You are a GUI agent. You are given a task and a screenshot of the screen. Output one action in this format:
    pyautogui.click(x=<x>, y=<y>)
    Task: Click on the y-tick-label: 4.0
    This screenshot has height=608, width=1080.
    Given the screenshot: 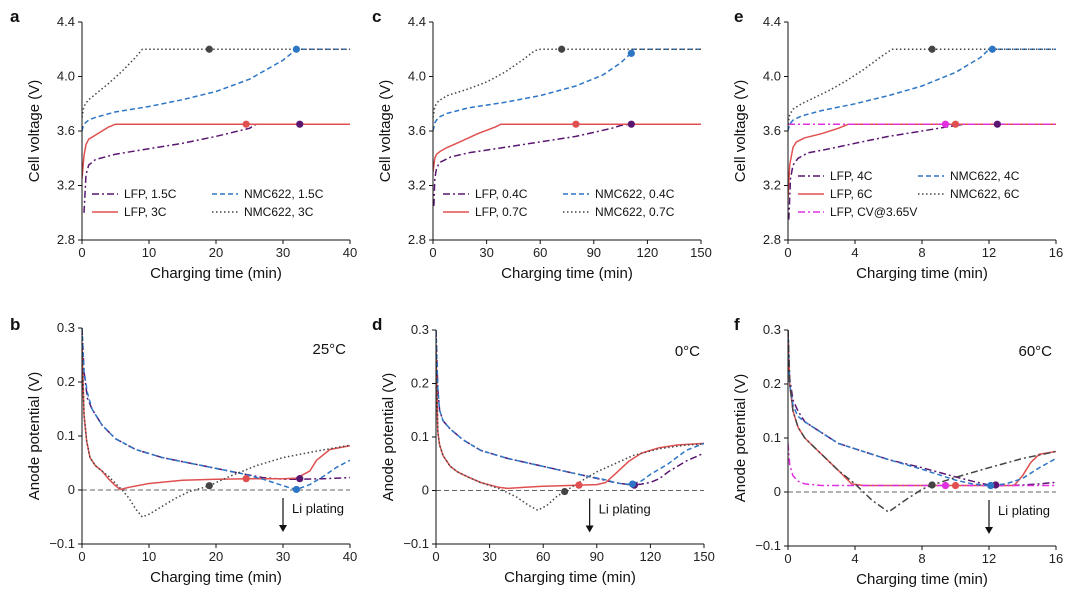 What is the action you would take?
    pyautogui.click(x=417, y=76)
    